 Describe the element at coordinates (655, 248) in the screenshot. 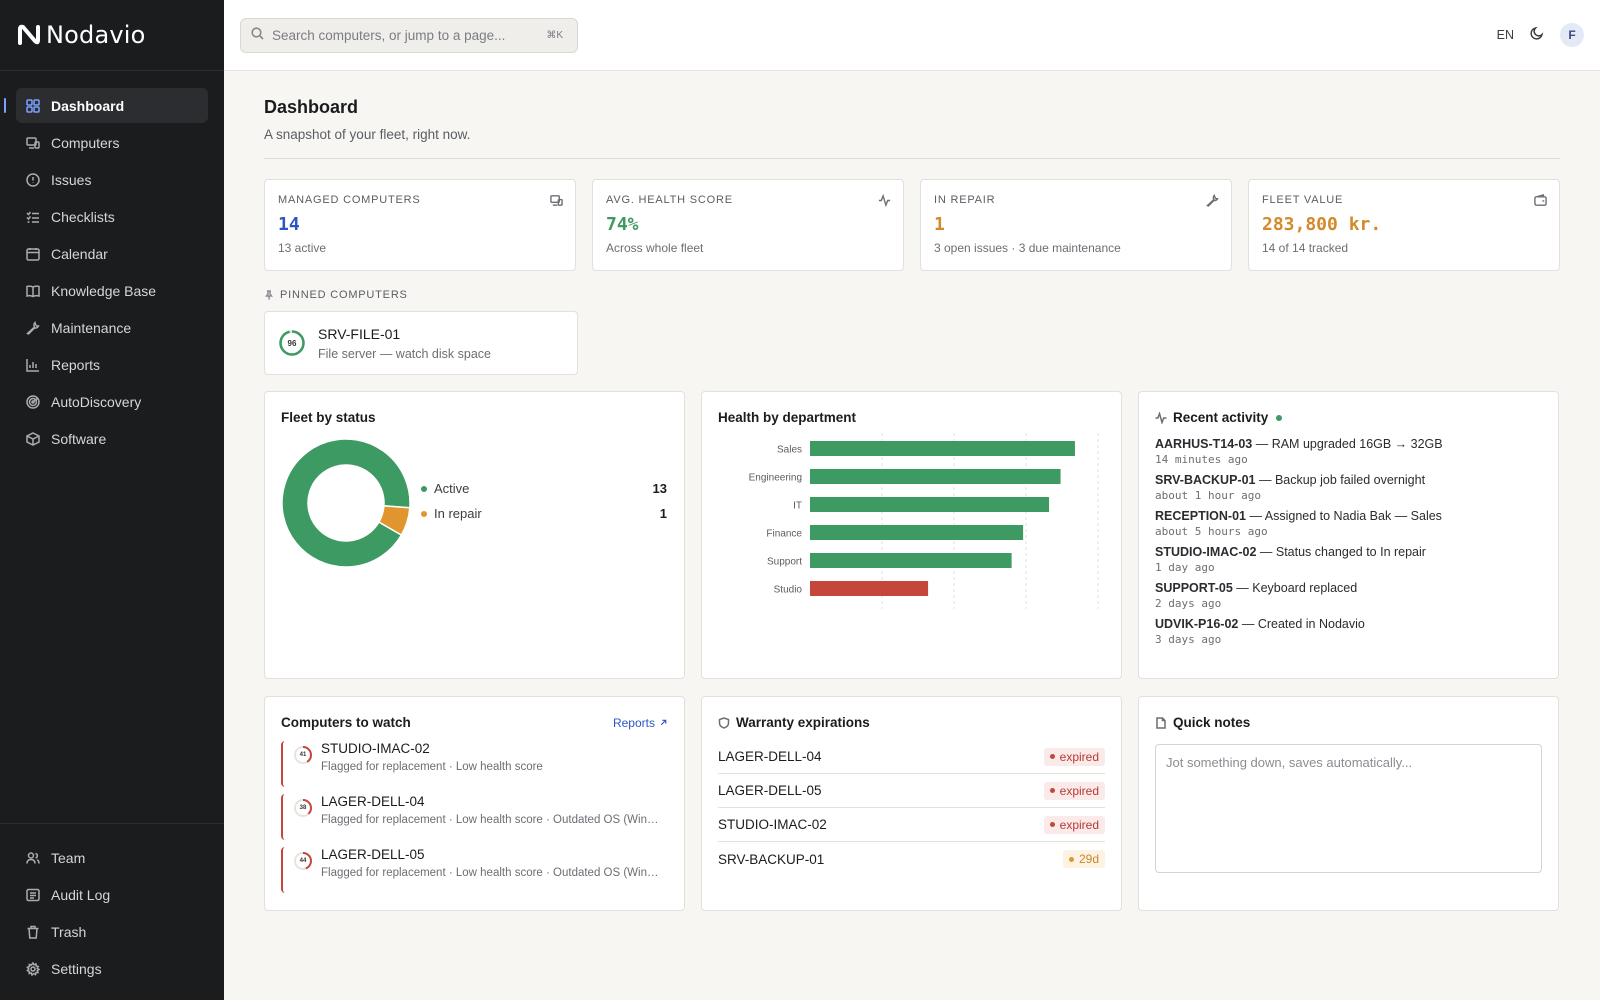

I see `stat-sub: Across whole fleet` at that location.